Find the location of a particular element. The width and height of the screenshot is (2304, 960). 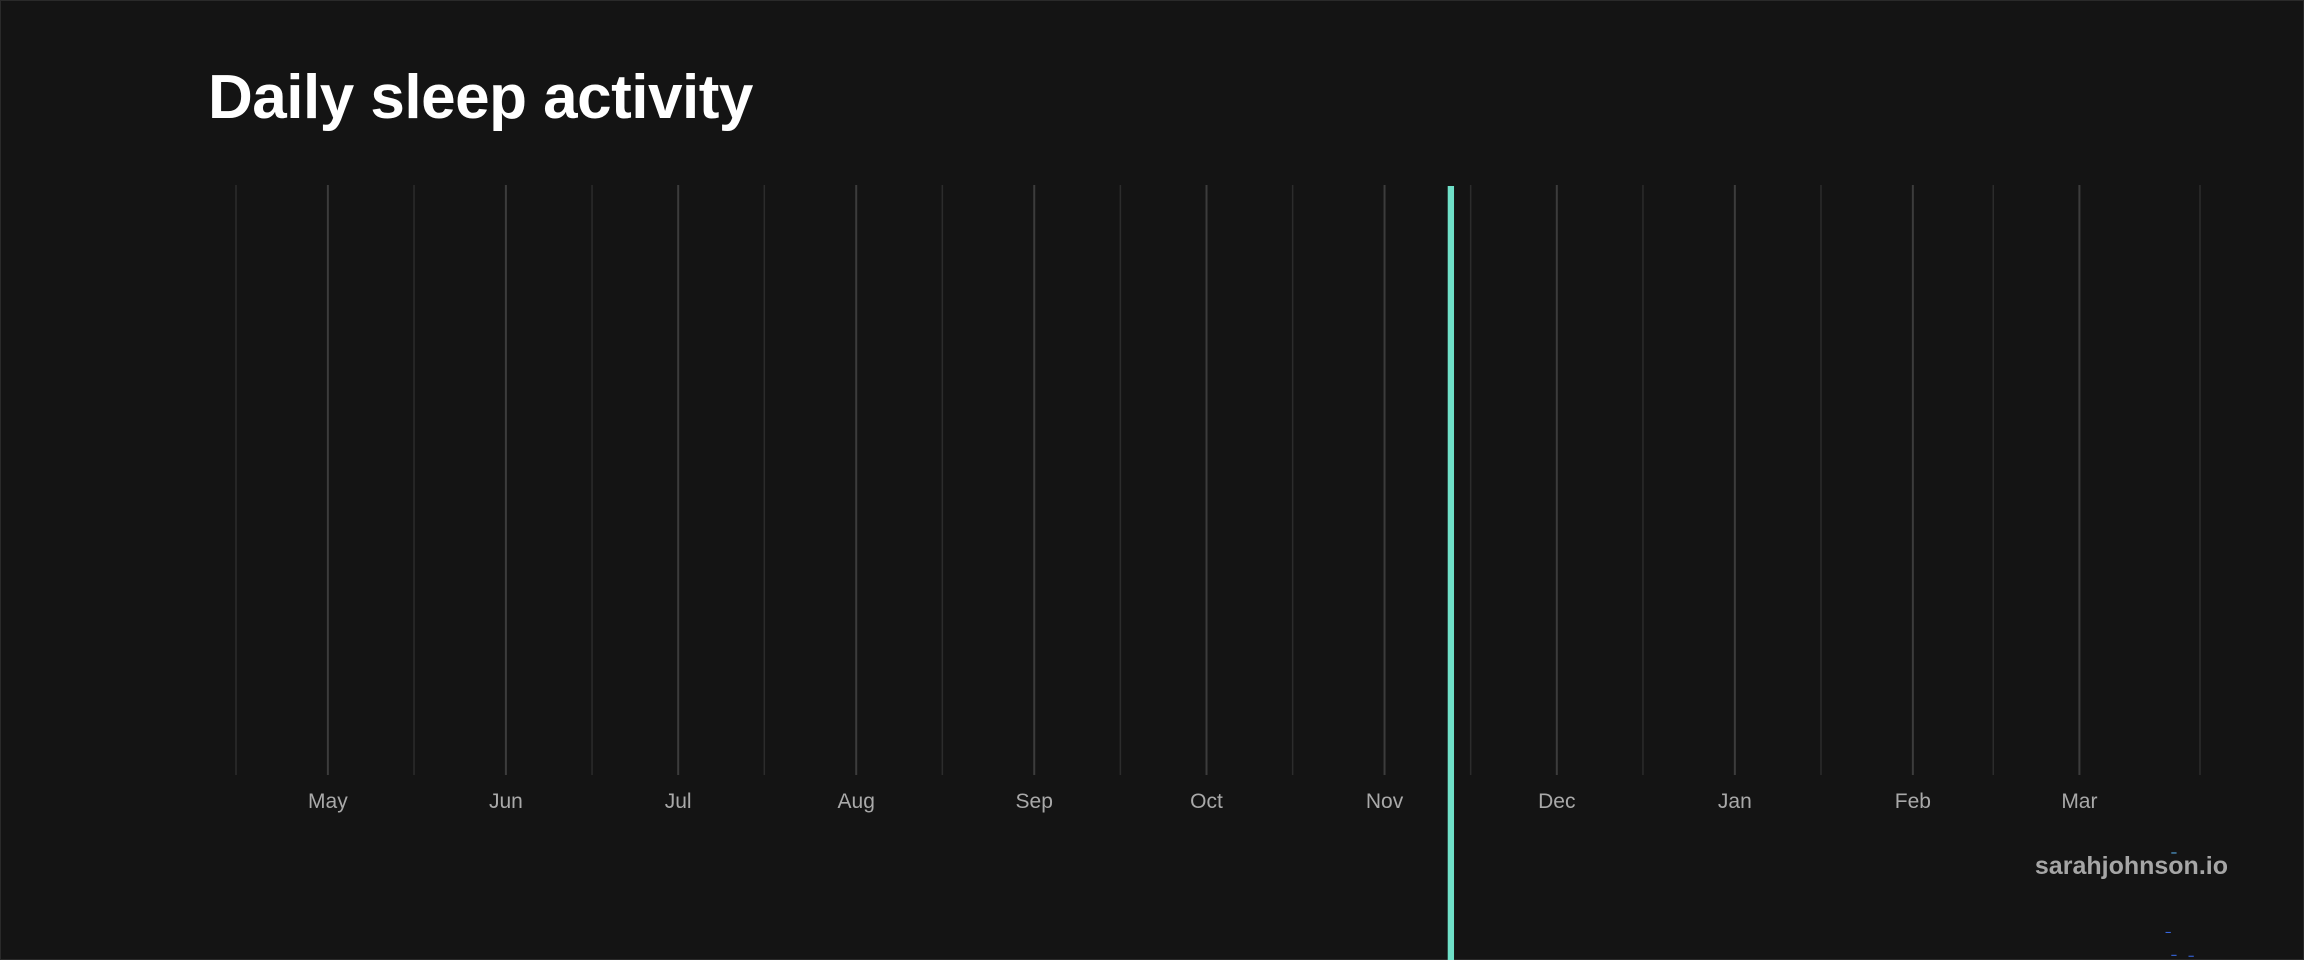

x-tick-label: Mar is located at coordinates (2079, 801).